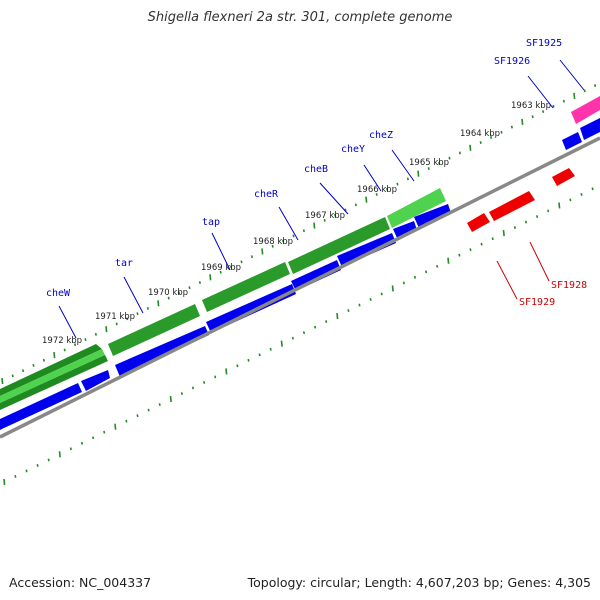 This screenshot has width=600, height=600. Describe the element at coordinates (266, 194) in the screenshot. I see `gene-label: cheR` at that location.